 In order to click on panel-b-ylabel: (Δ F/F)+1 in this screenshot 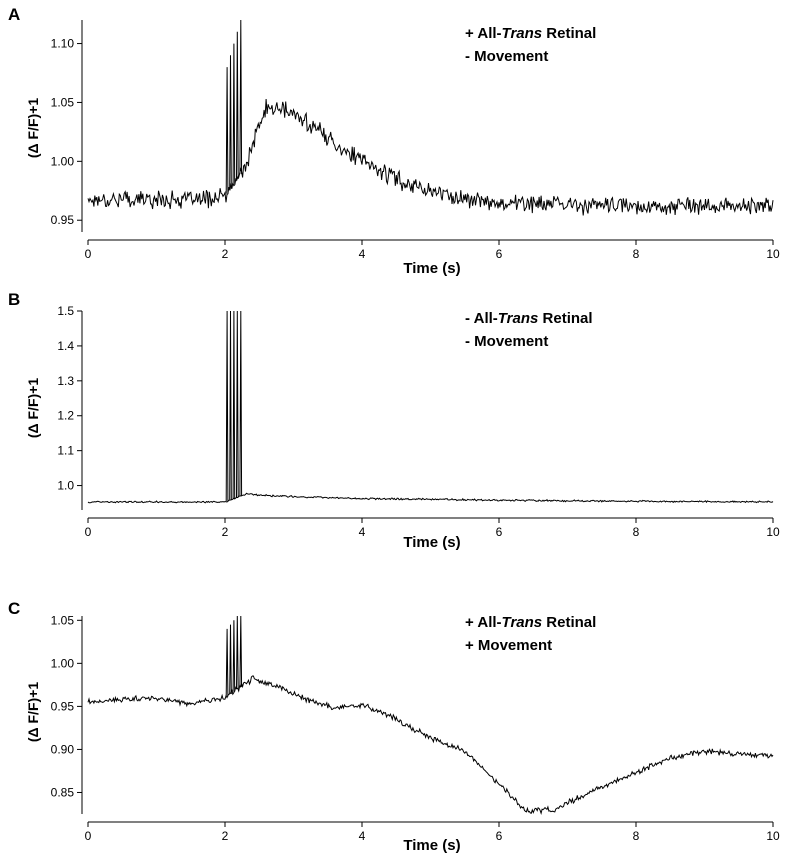, I will do `click(33, 408)`.